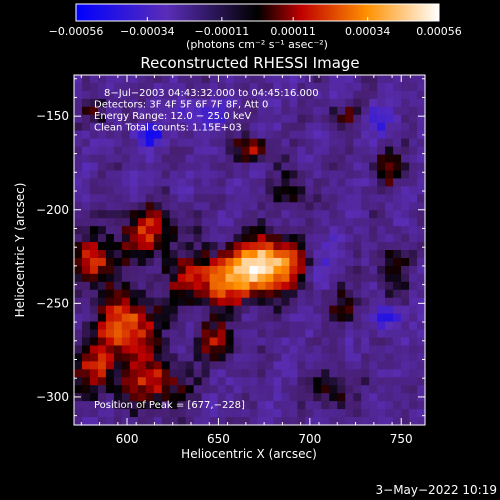 The height and width of the screenshot is (500, 500). I want to click on info-line: 8−Jul−2003 04:43:32.000 to 04:45:16.000, so click(211, 93).